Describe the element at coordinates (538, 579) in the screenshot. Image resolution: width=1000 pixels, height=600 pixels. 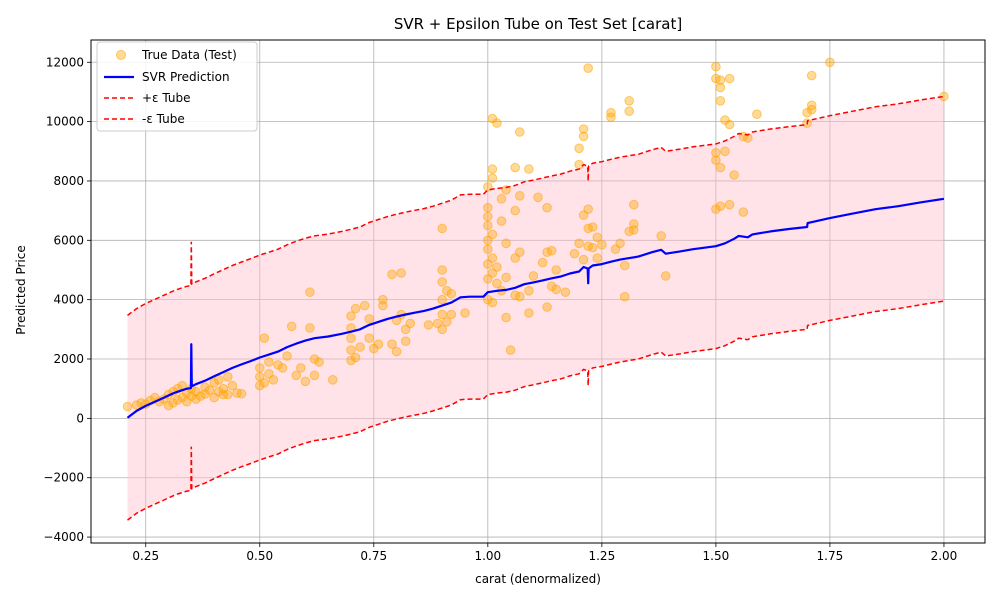
I see `x-axis-label: carat (denormalized)` at that location.